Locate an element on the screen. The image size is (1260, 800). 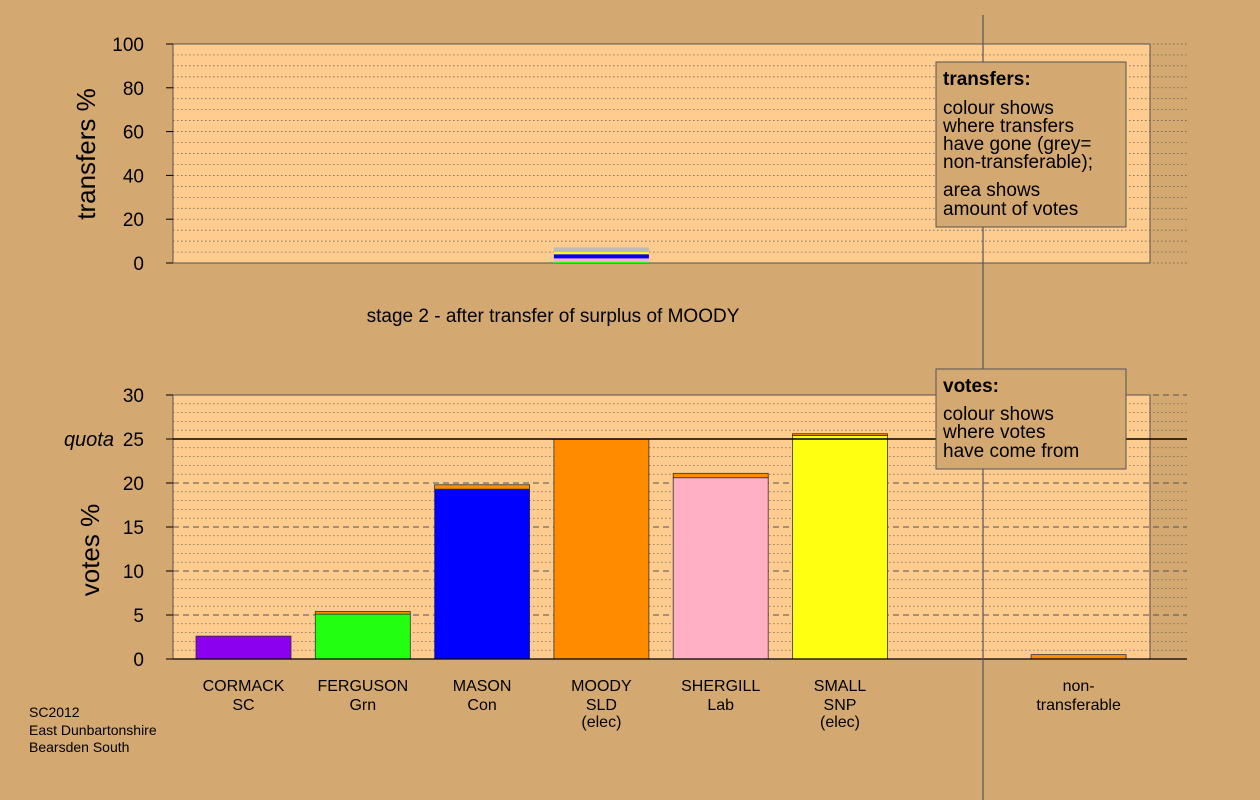
votes-legend-title: votes: is located at coordinates (971, 386).